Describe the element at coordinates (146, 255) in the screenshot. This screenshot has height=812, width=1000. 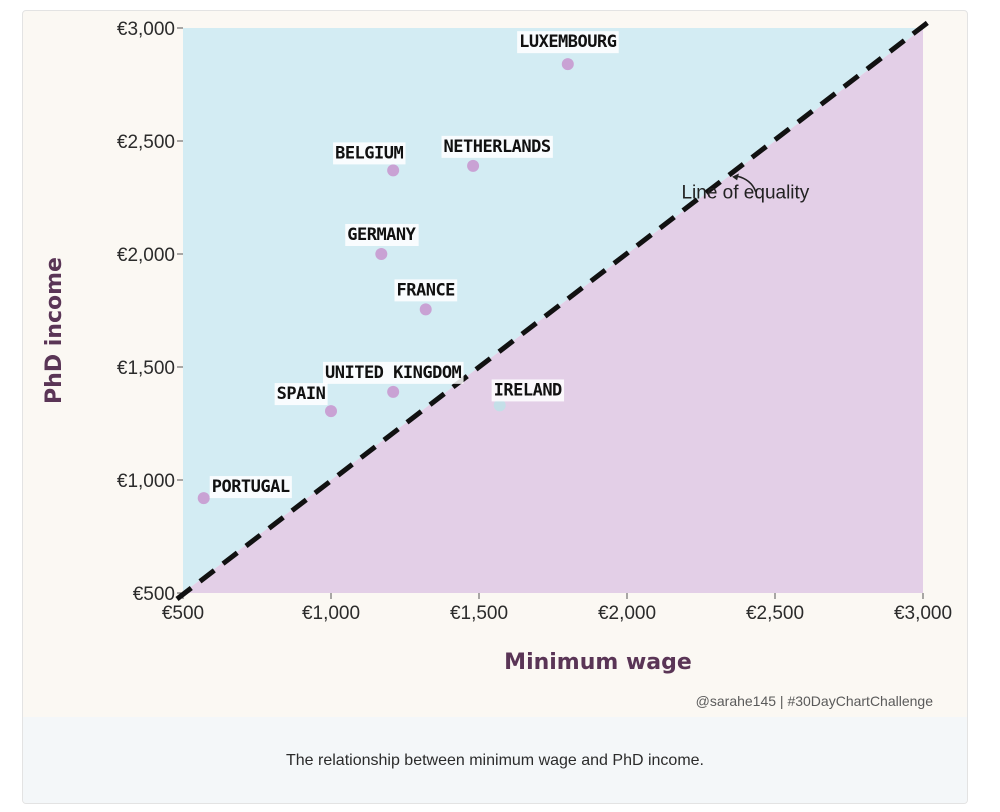
I see `y-tick-label: €2,000` at that location.